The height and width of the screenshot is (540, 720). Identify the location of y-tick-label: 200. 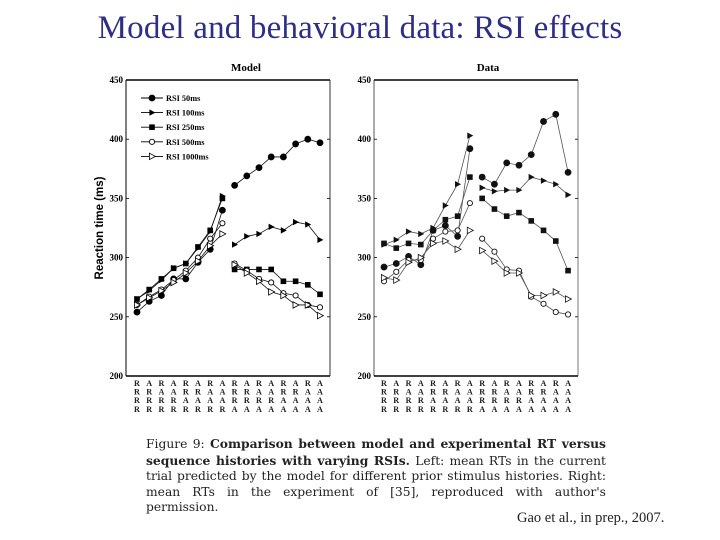
(117, 376).